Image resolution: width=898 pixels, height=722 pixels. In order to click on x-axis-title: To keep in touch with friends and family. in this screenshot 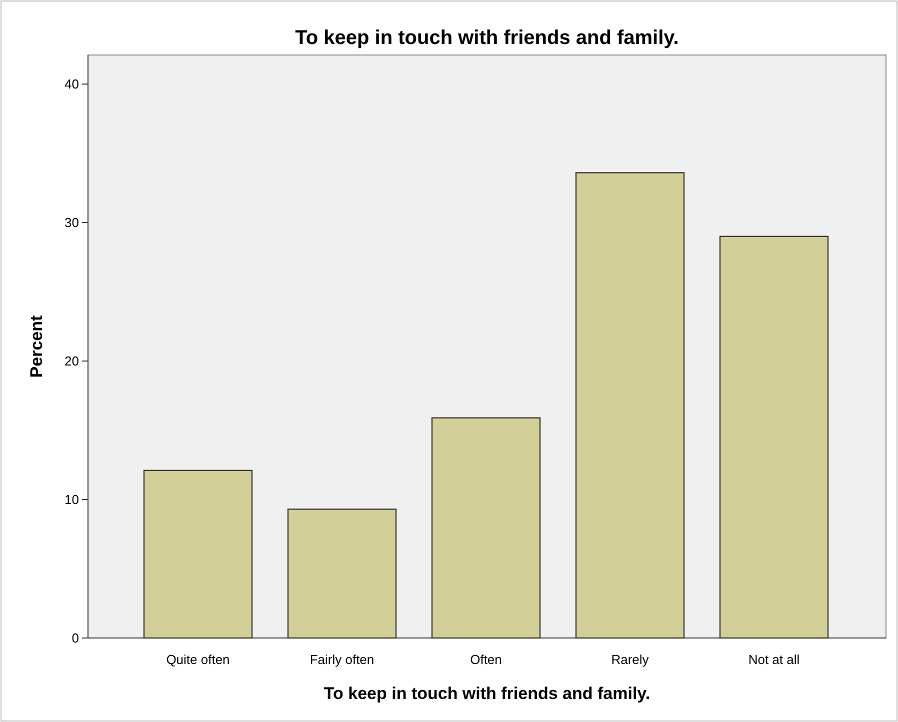, I will do `click(487, 693)`.